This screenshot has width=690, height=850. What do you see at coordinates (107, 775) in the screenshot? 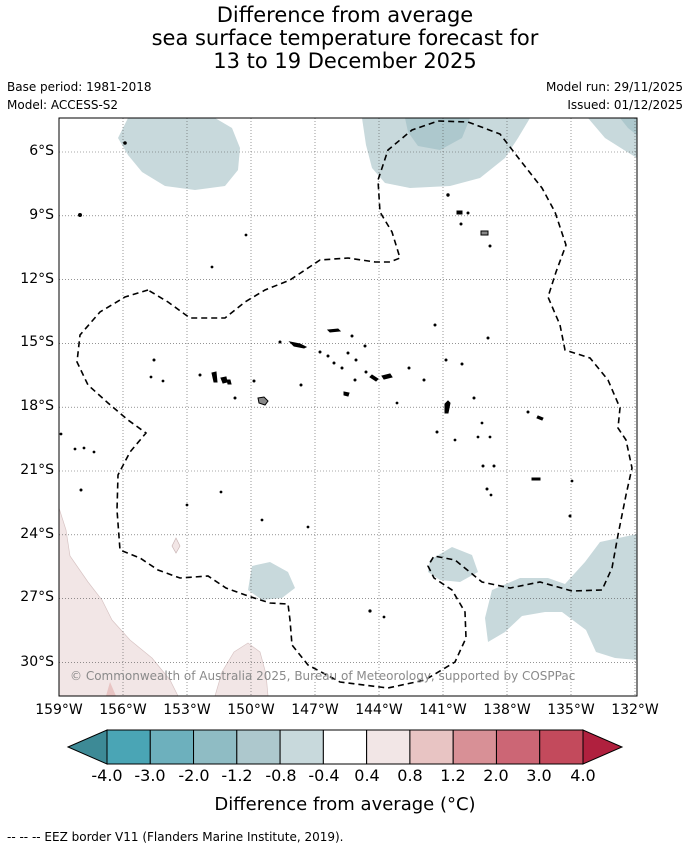
I see `colorbar-tick-label: -4.0` at bounding box center [107, 775].